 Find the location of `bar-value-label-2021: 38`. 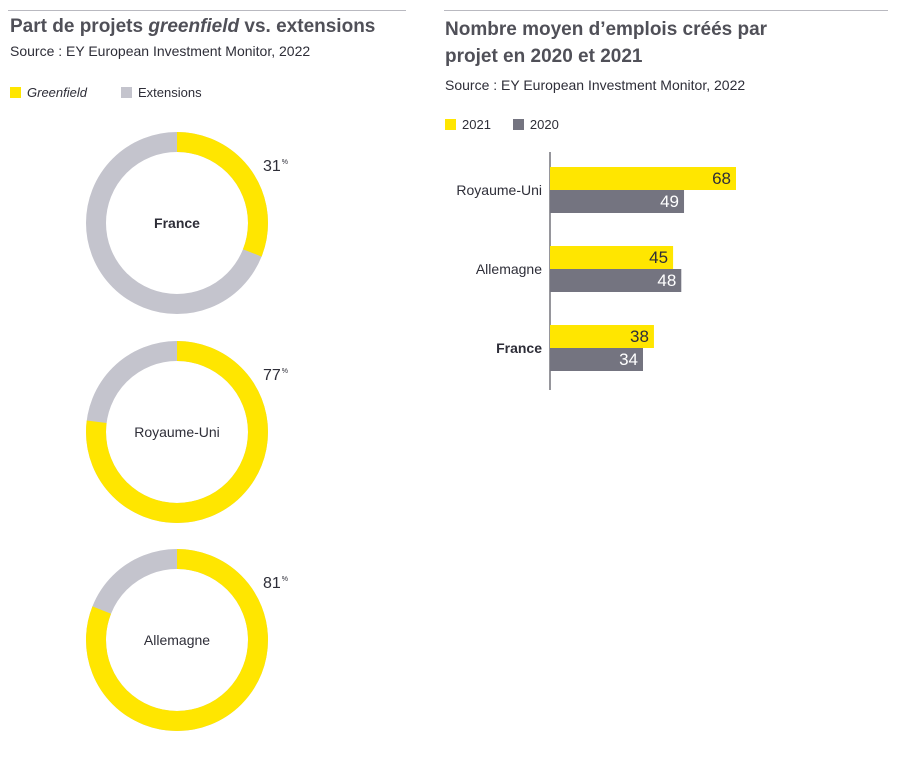

bar-value-label-2021: 38 is located at coordinates (639, 336).